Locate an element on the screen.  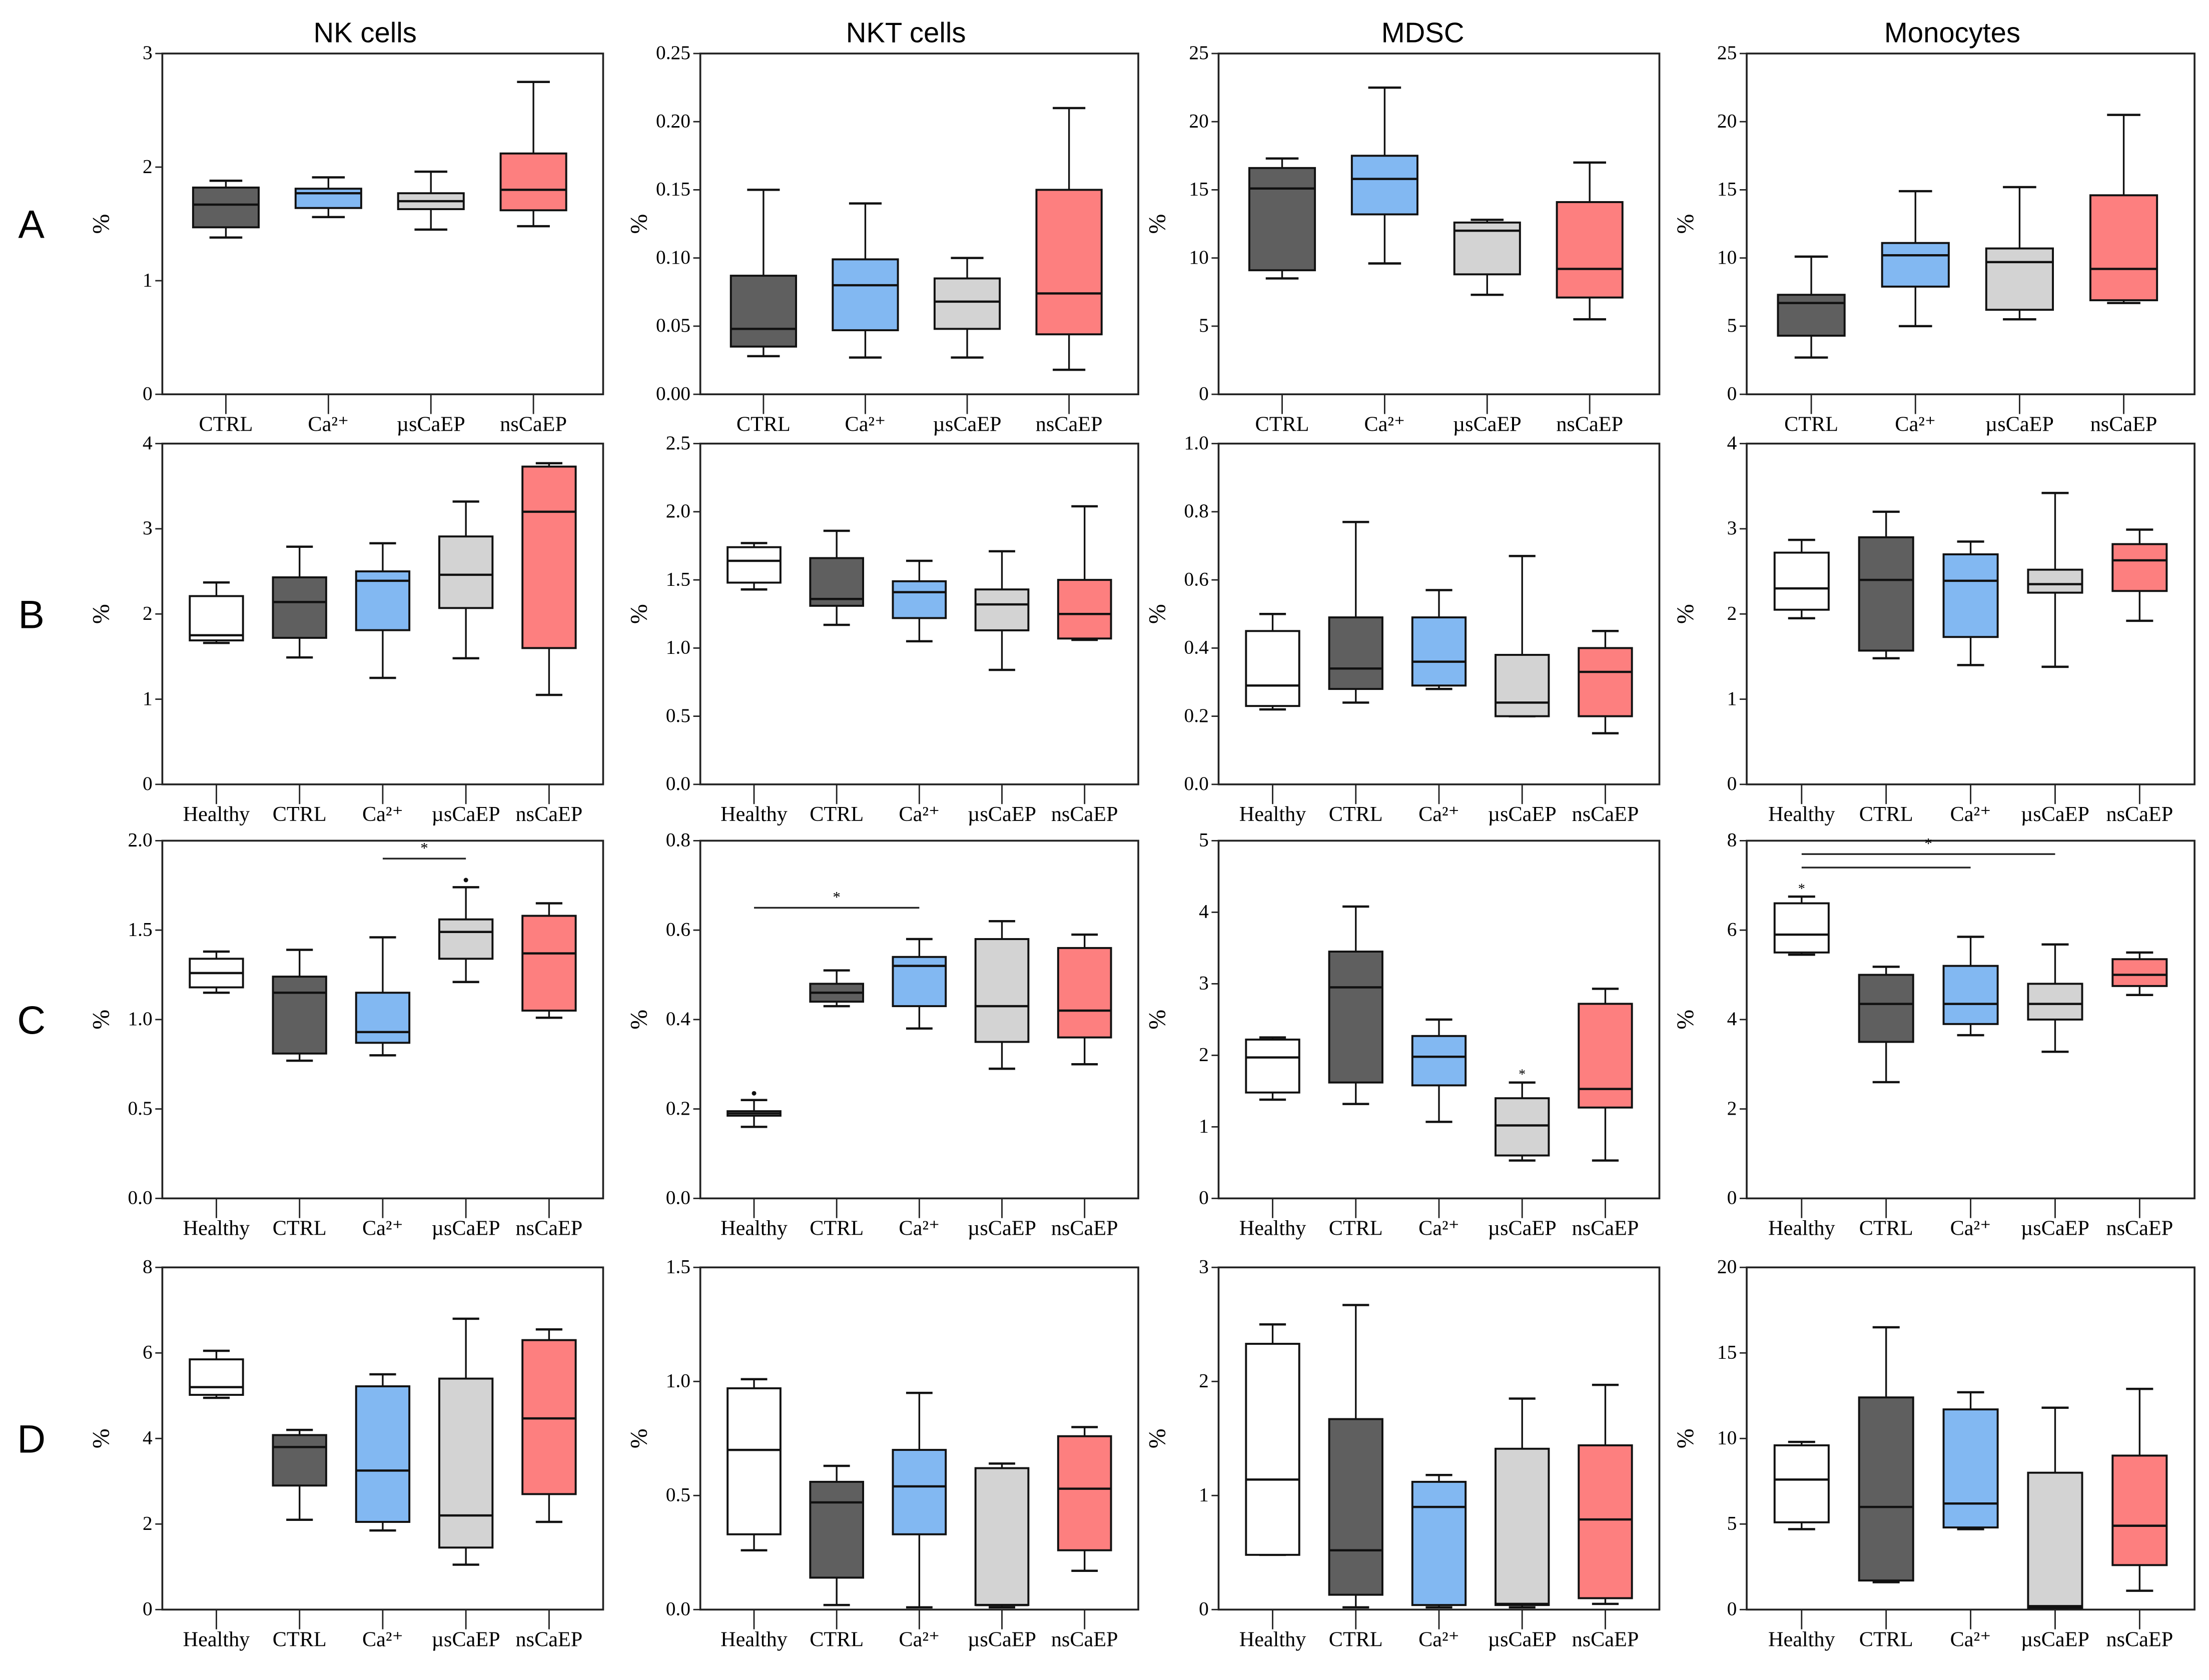
panel: 0 5 10 15 20% Healthy CTRL Ca²⁺ µsCaEP nsCaEP is located at coordinates (1933, 1453).